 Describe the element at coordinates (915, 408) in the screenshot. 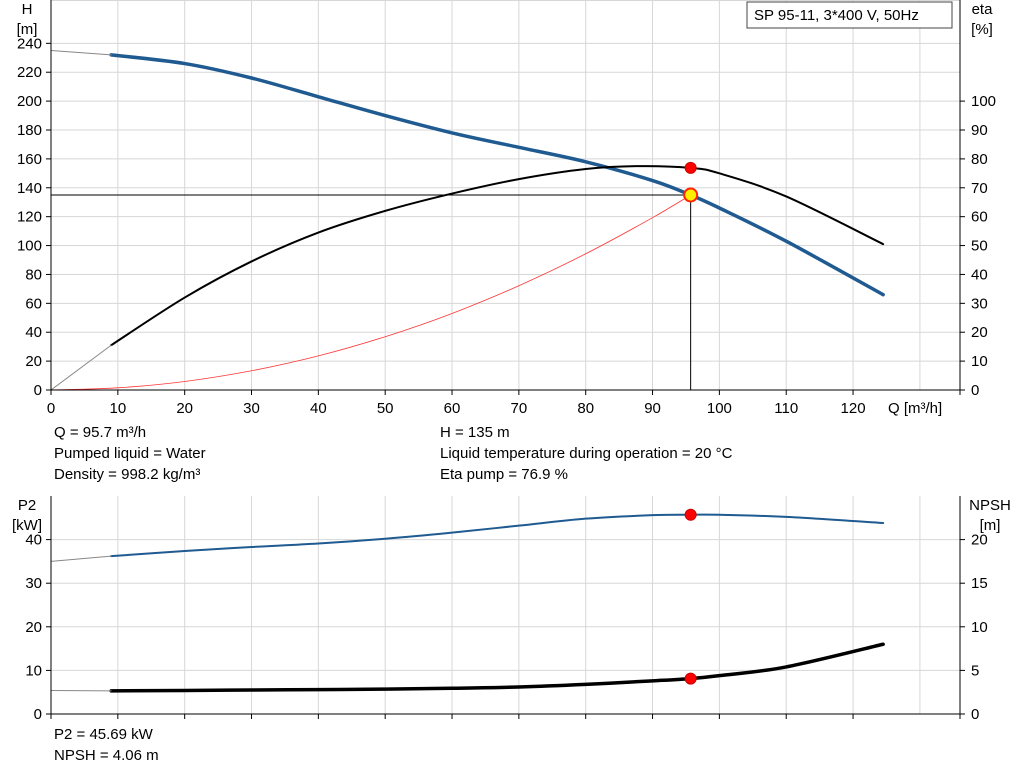

I see `q-axis-title: Q [m³/h]` at that location.